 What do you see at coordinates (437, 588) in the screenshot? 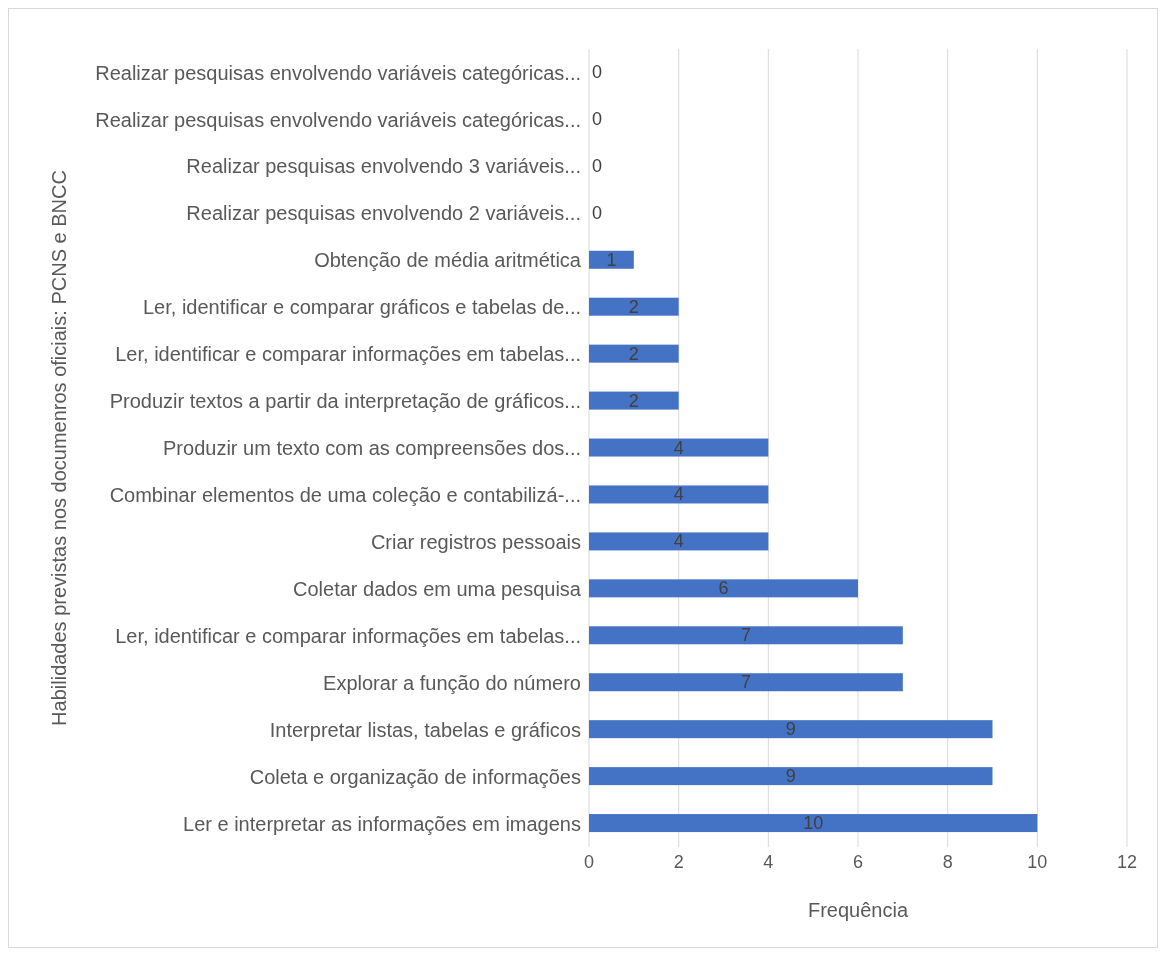
I see `y-tick-label: Coletar dados em uma pesquisa` at bounding box center [437, 588].